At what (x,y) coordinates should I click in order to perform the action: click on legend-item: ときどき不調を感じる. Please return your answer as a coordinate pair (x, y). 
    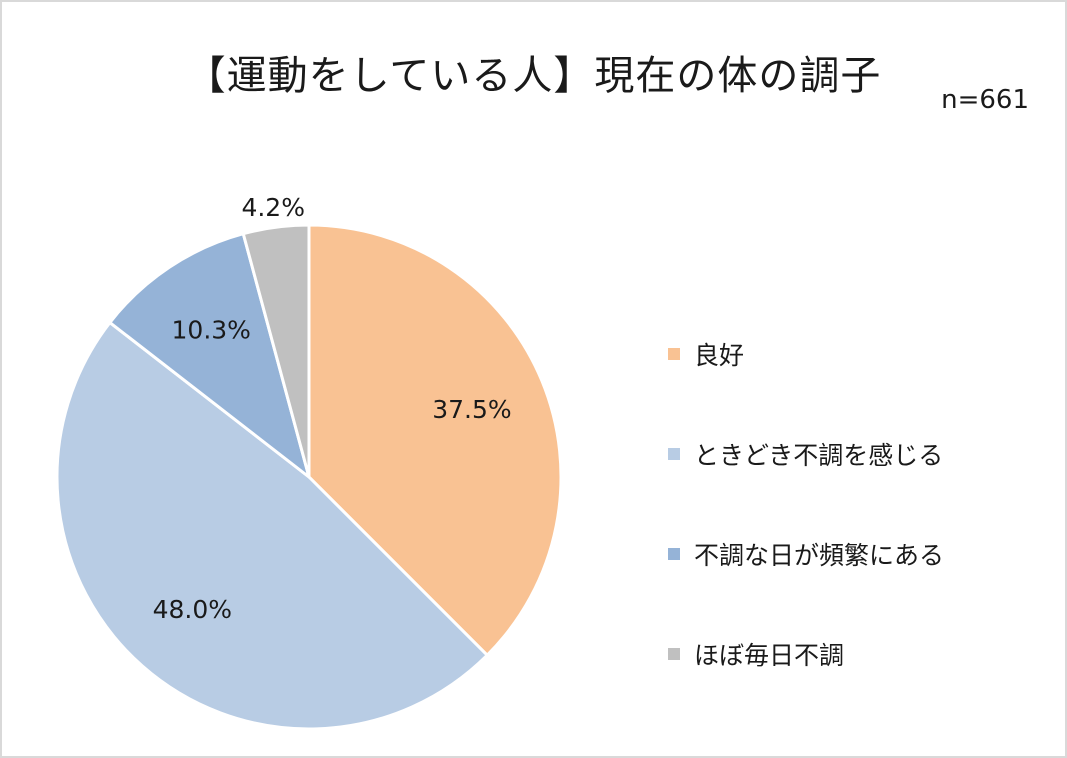
    Looking at the image, I should click on (806, 454).